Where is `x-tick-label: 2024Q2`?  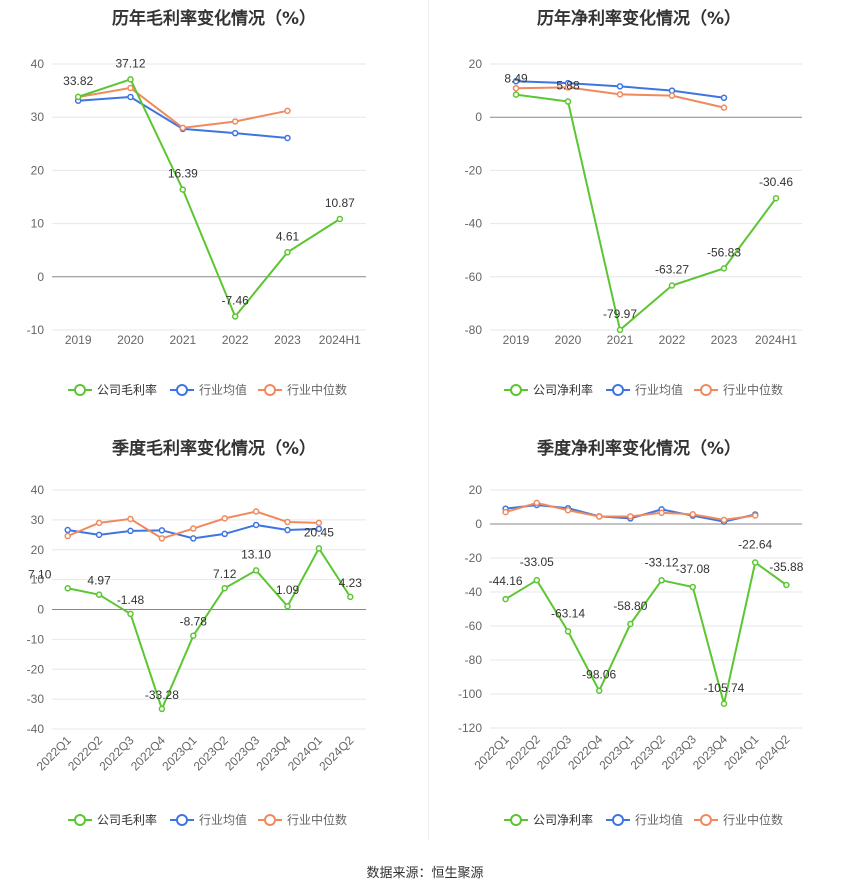
x-tick-label: 2024Q2 is located at coordinates (772, 752).